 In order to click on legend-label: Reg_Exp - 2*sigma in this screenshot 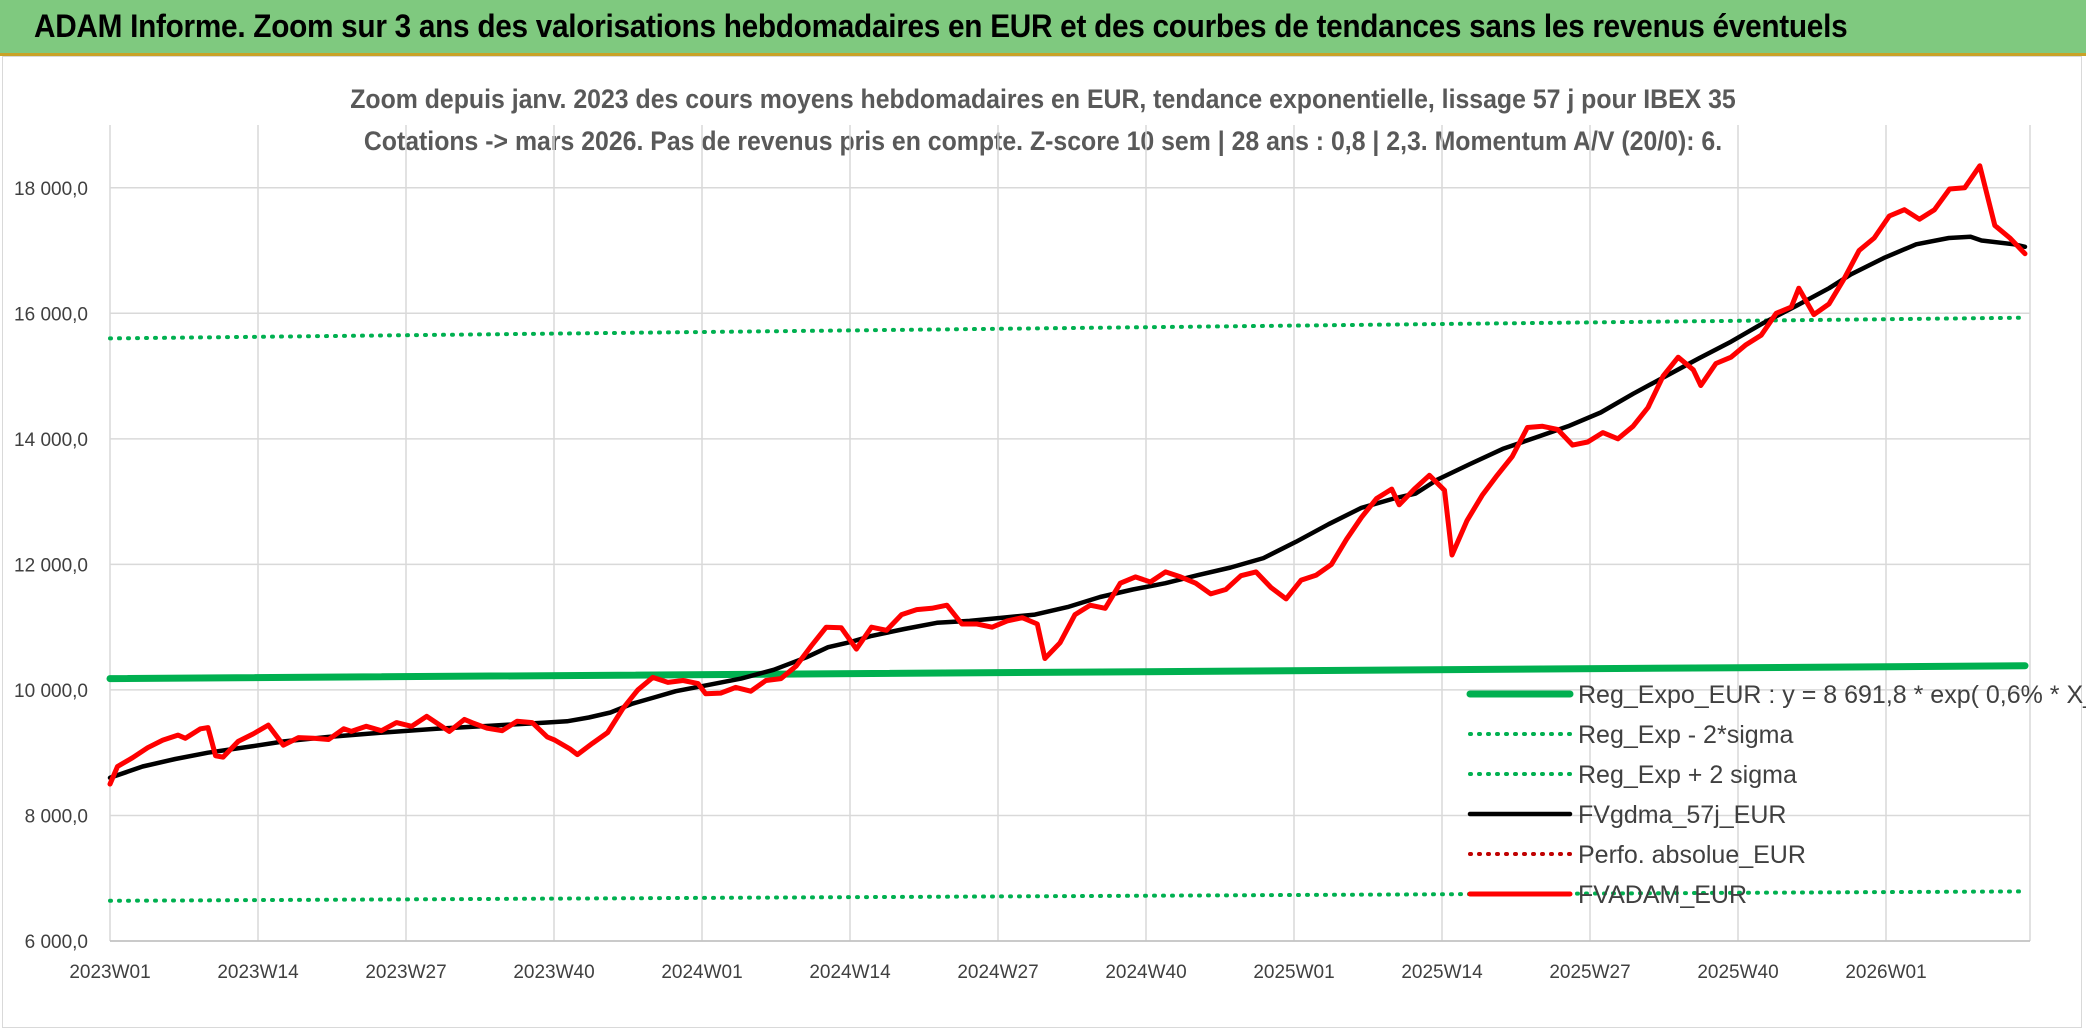, I will do `click(1685, 735)`.